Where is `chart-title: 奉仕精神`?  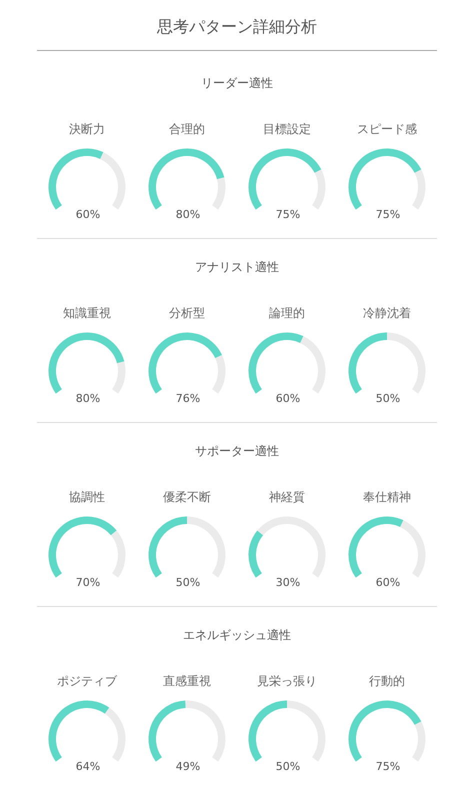 chart-title: 奉仕精神 is located at coordinates (387, 497).